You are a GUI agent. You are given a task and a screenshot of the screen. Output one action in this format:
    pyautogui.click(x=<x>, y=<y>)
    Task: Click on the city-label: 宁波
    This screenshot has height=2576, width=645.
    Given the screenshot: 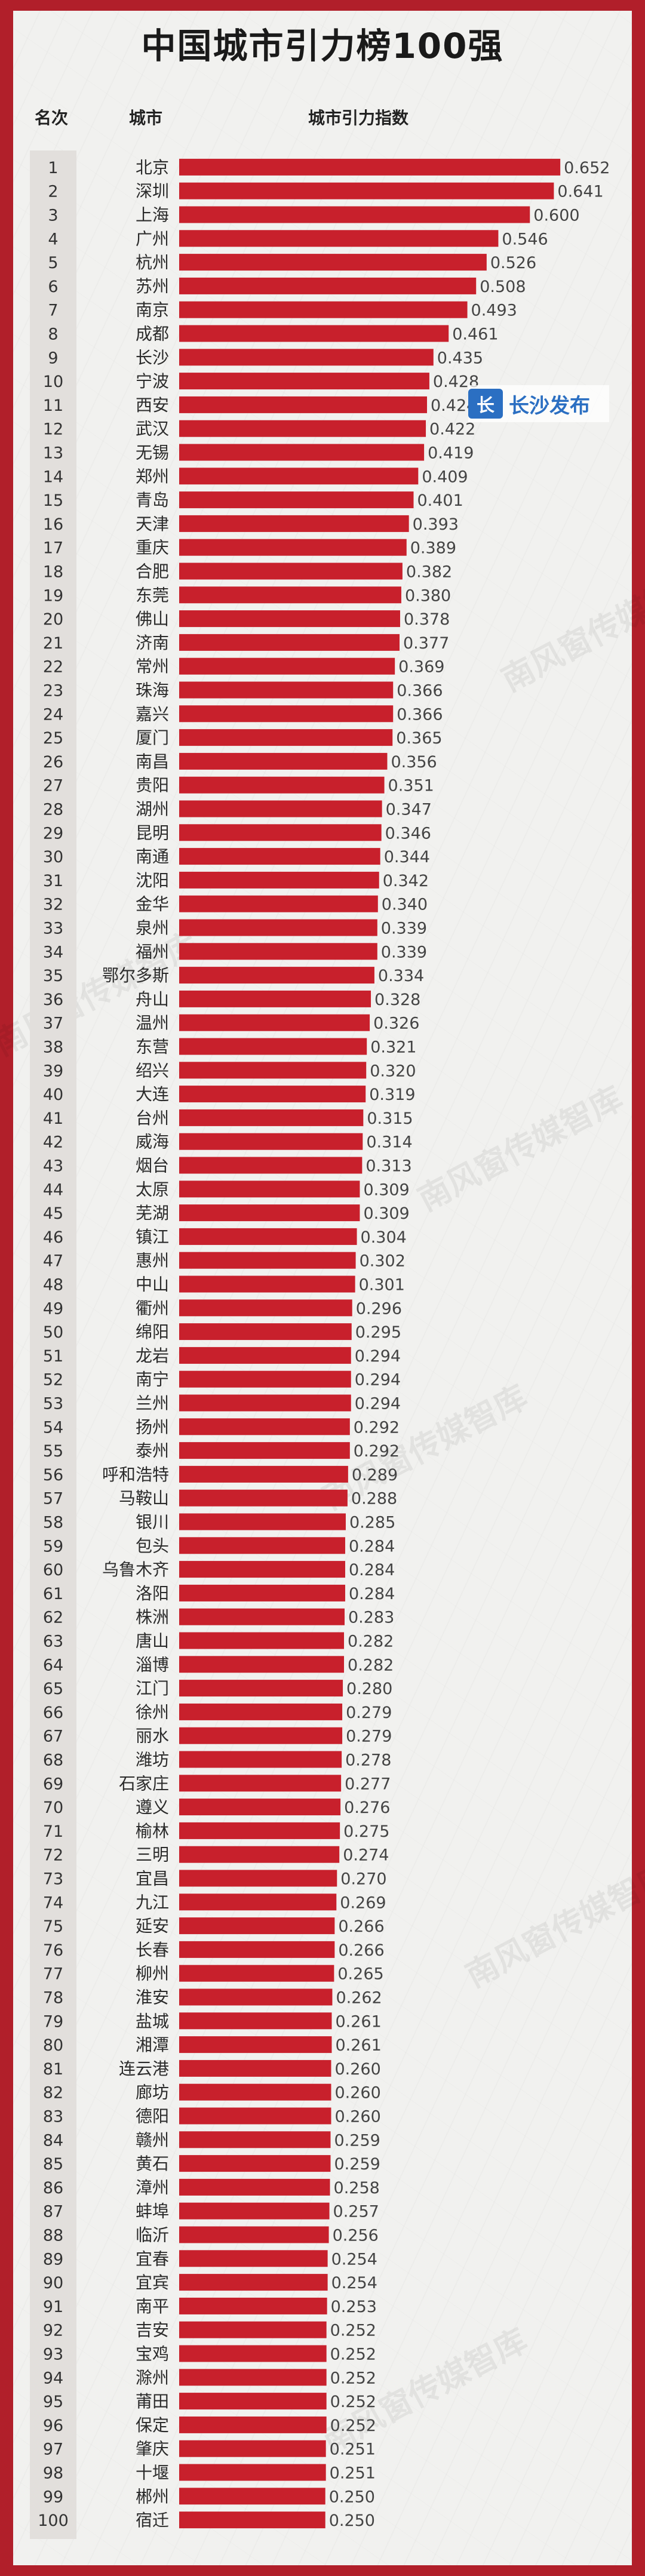 What is the action you would take?
    pyautogui.click(x=152, y=381)
    